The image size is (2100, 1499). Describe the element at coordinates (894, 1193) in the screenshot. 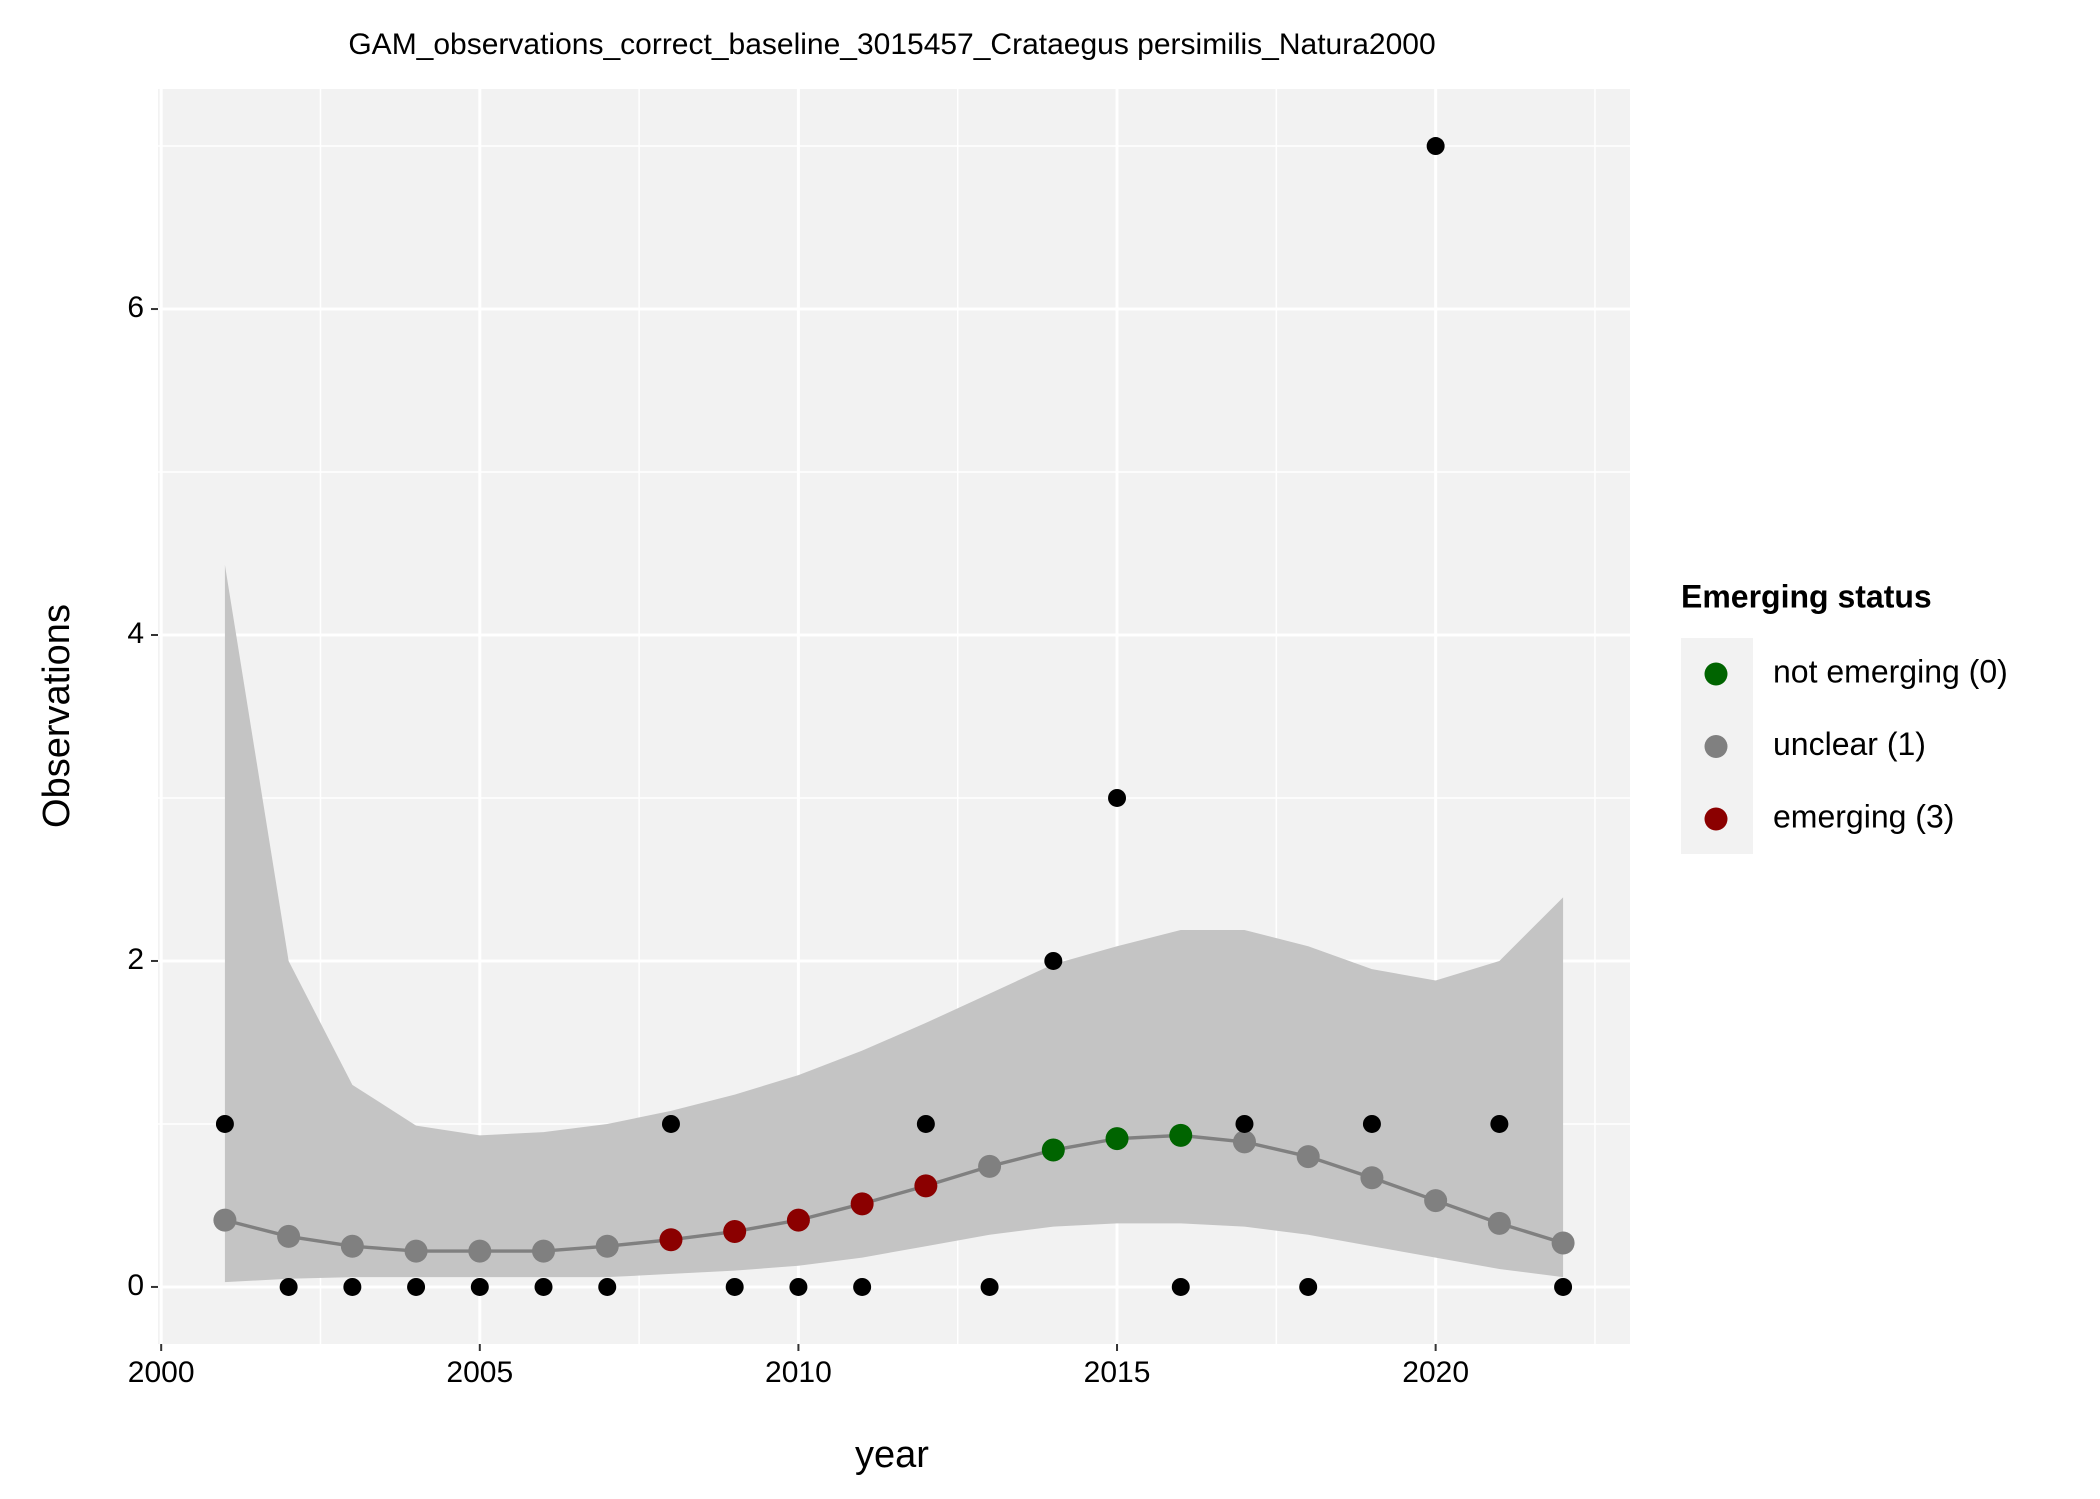

I see `fit-line` at that location.